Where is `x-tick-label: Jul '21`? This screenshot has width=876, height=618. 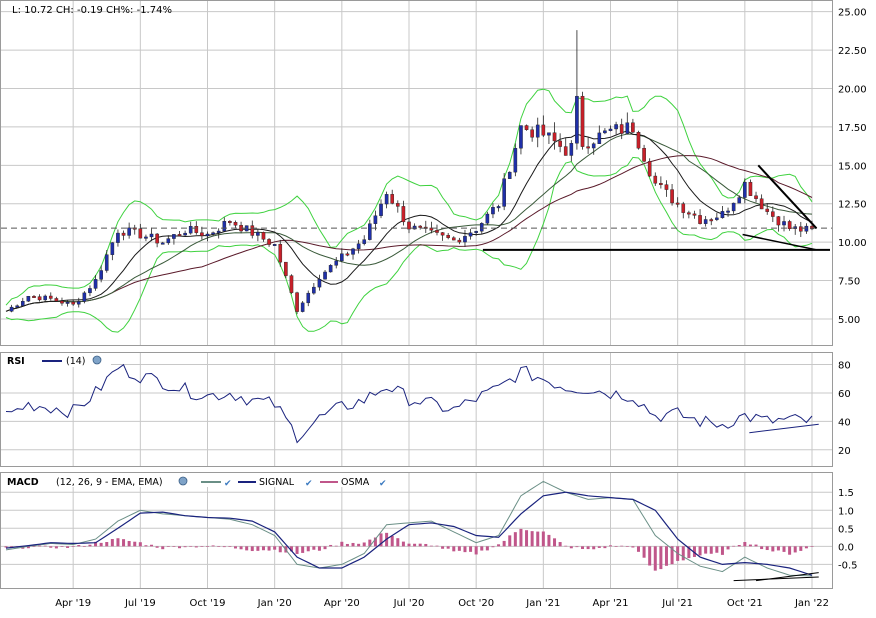
x-tick-label: Jul '21 is located at coordinates (677, 603).